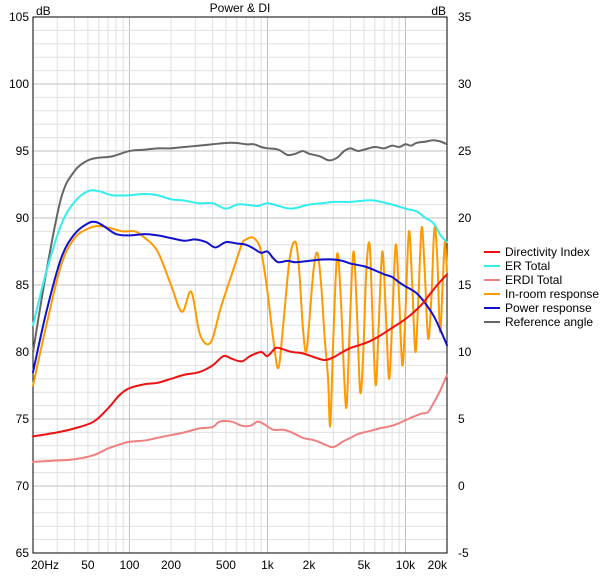 The width and height of the screenshot is (600, 579). I want to click on x-tick-label: 500, so click(226, 565).